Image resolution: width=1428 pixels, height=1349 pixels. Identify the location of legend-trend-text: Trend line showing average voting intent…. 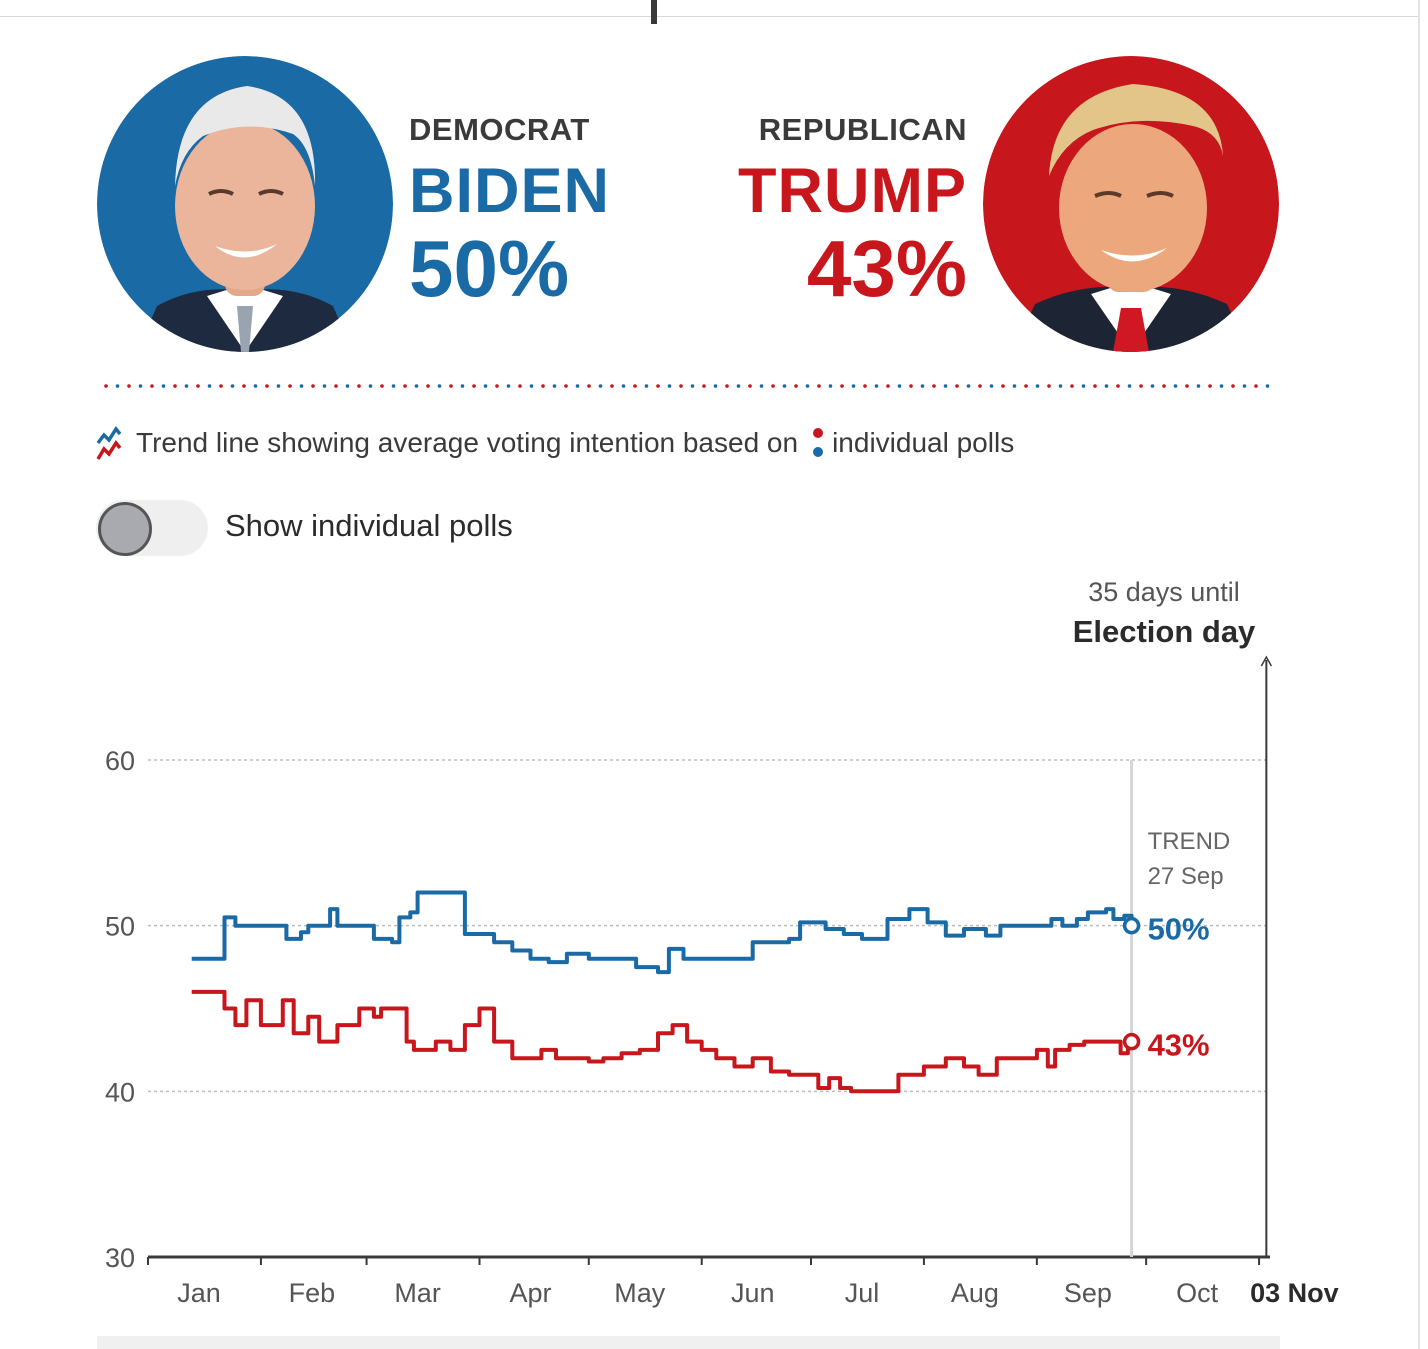
(467, 442).